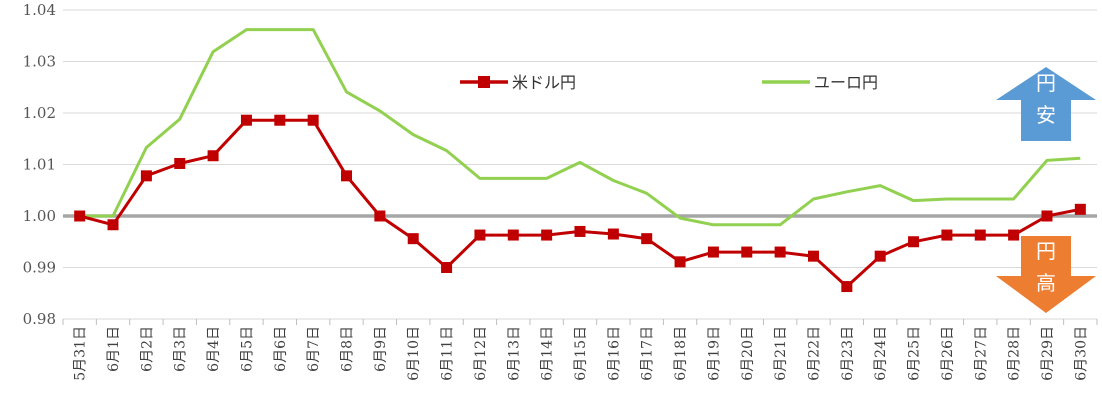 Image resolution: width=1102 pixels, height=408 pixels. Describe the element at coordinates (214, 349) in the screenshot. I see `x-tick-label-4: 6月4日` at that location.